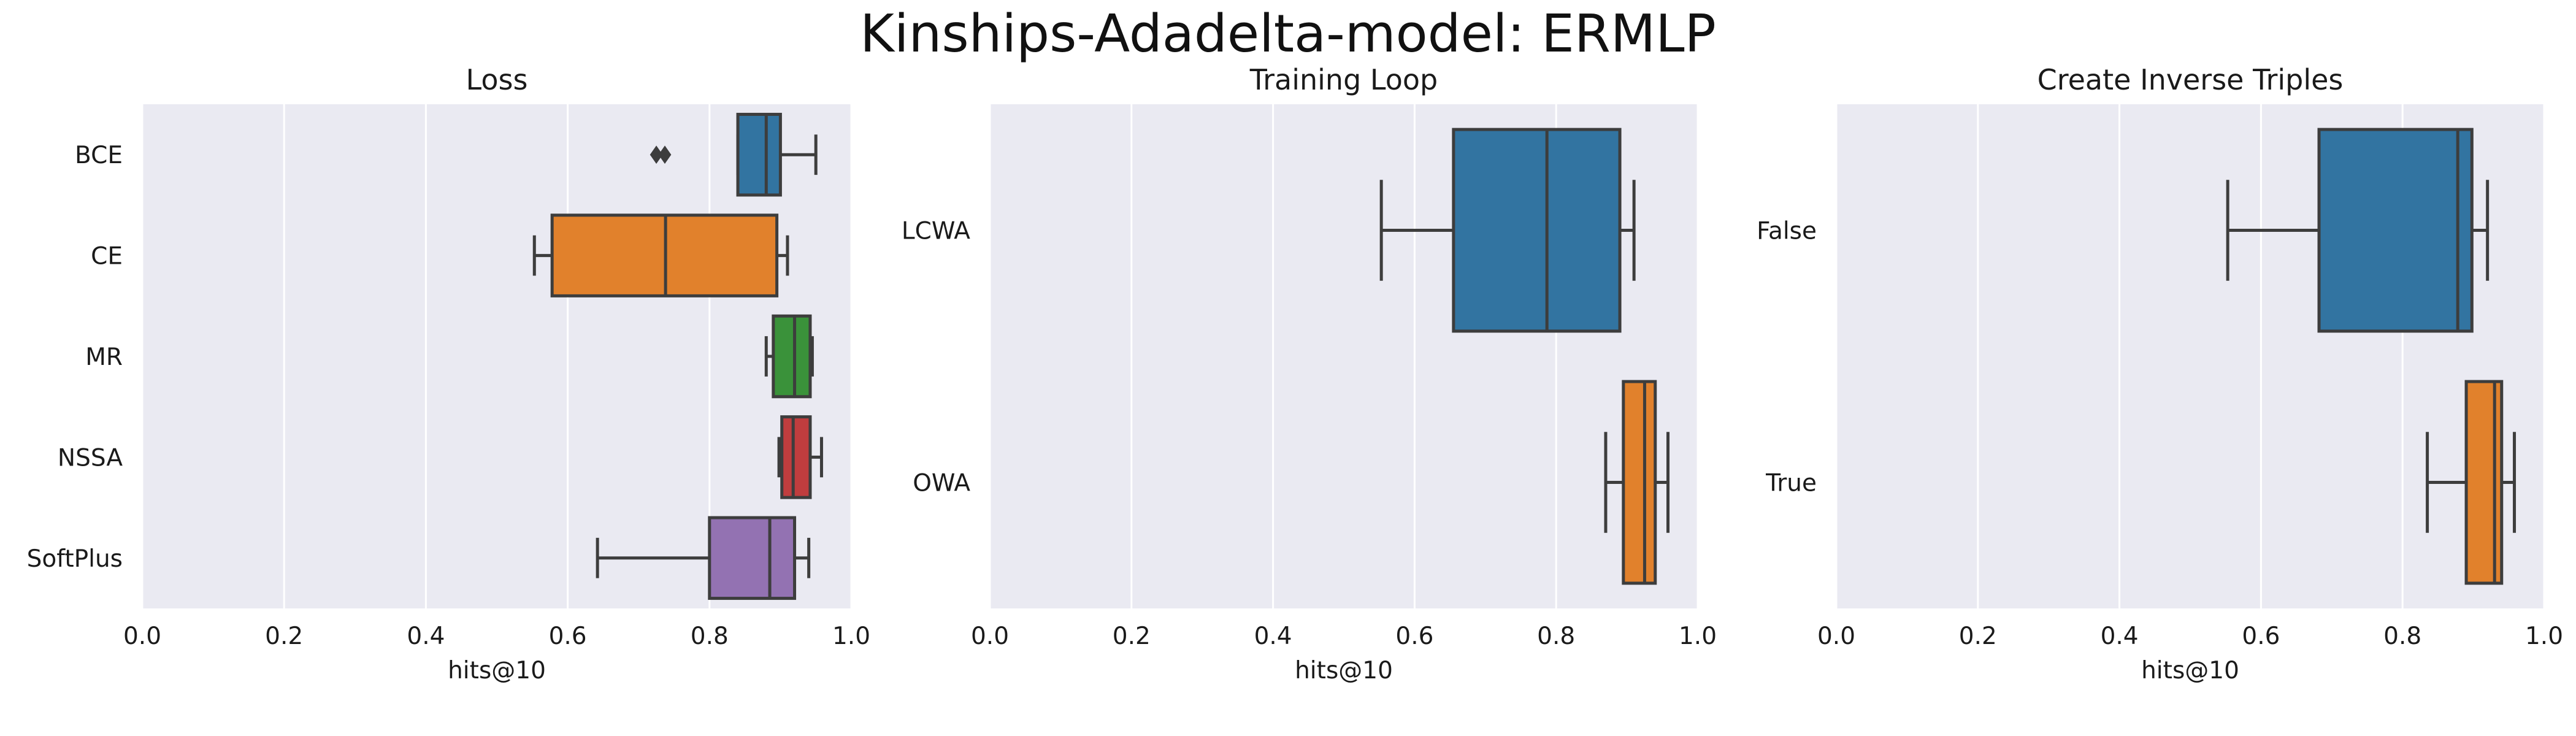 This screenshot has width=2576, height=736. I want to click on y-tick-label: True, so click(1791, 483).